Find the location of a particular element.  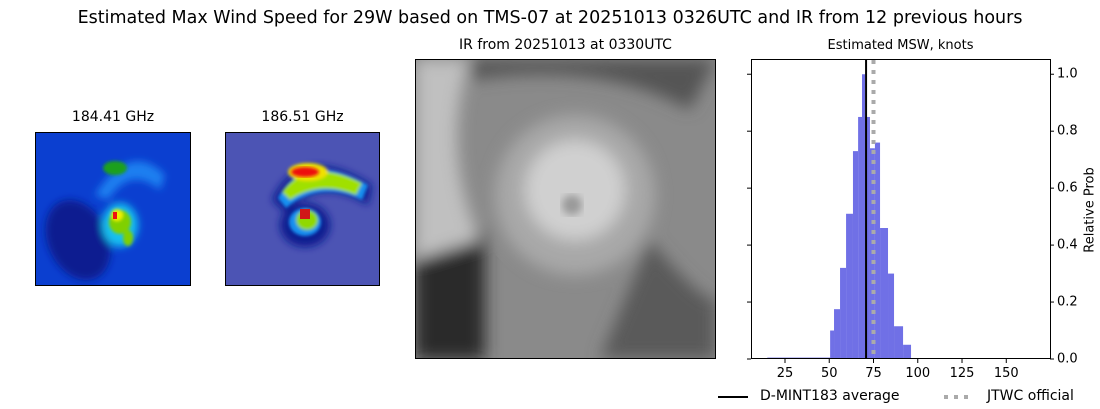

y-axis-label: Relative Prob is located at coordinates (1090, 210).